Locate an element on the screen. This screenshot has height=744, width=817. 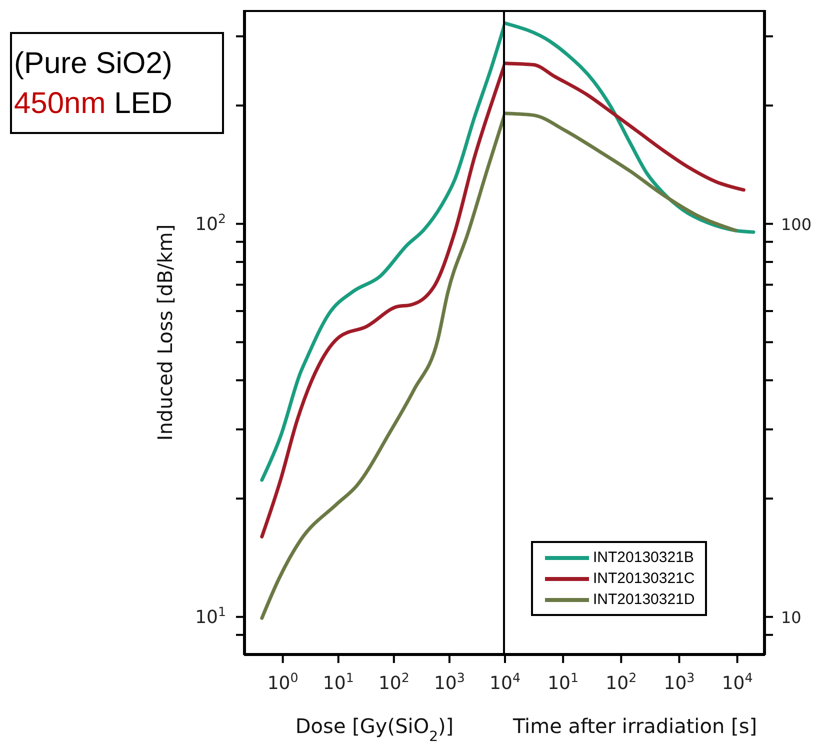
y-tick-label: 100 is located at coordinates (796, 224).